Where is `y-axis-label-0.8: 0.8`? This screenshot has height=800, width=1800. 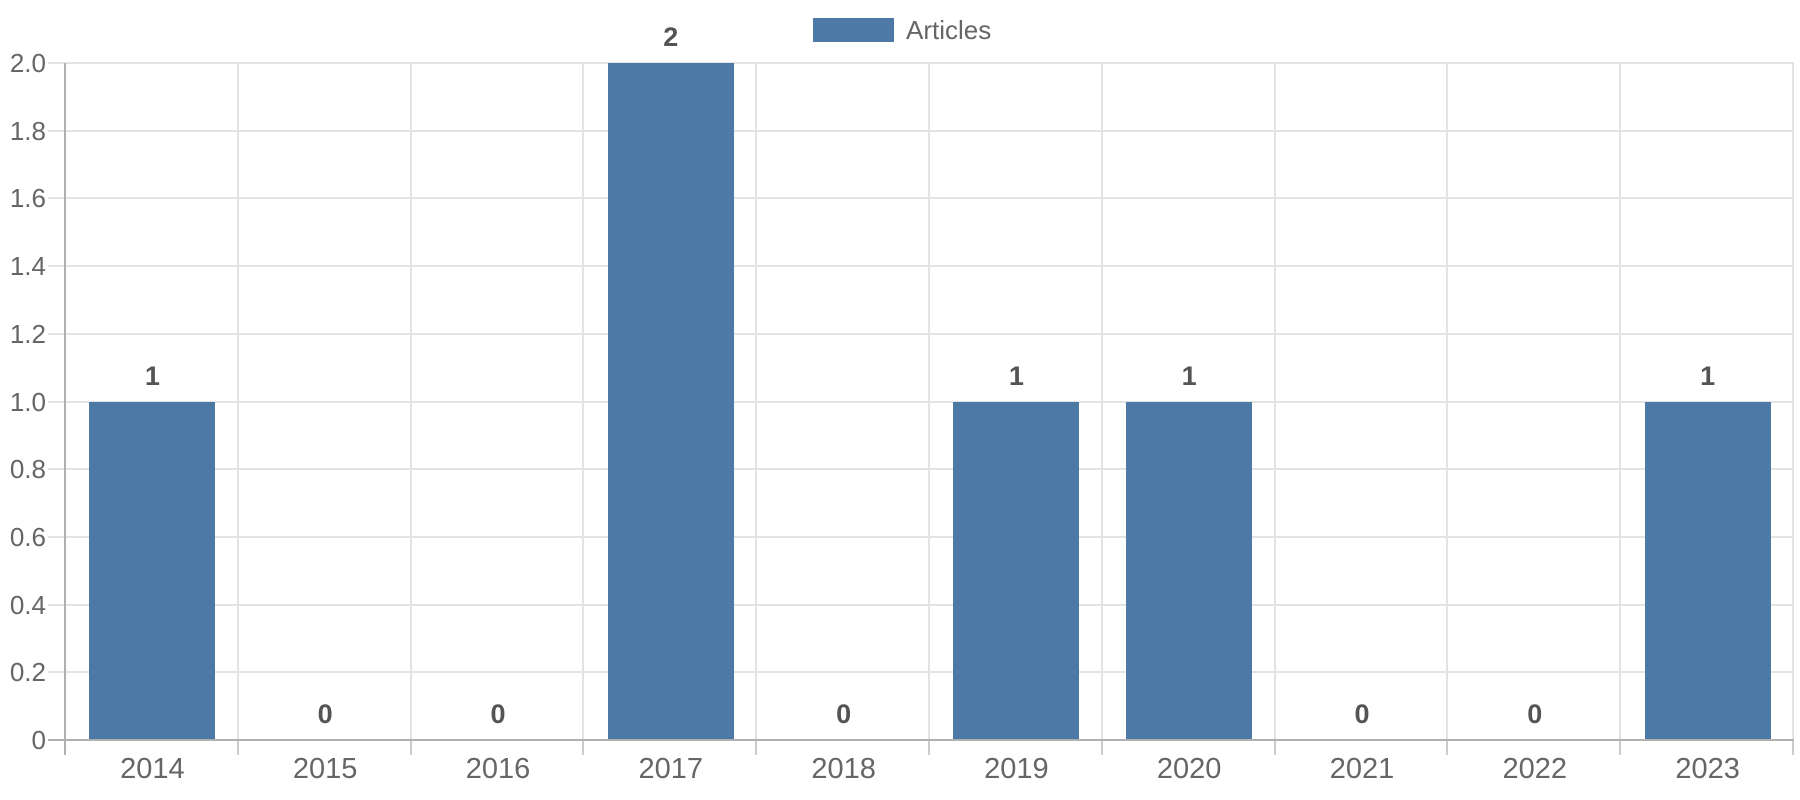
y-axis-label-0.8: 0.8 is located at coordinates (27, 469).